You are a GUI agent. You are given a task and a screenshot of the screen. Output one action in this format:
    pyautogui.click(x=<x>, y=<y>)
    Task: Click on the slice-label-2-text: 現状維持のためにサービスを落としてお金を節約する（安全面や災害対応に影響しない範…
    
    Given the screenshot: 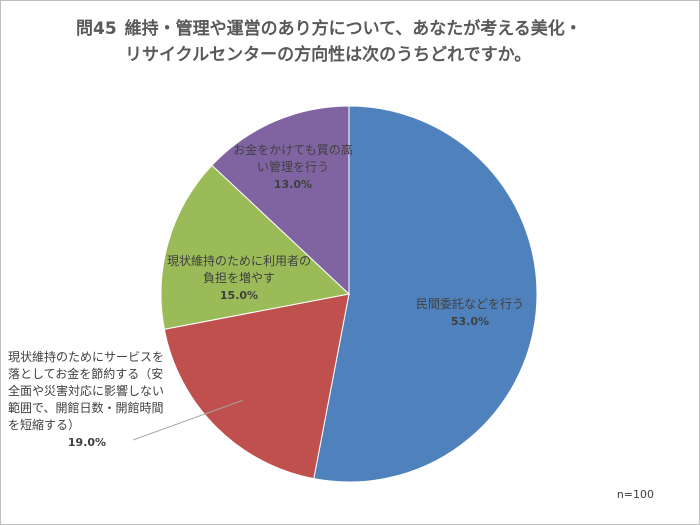 What is the action you would take?
    pyautogui.click(x=86, y=391)
    